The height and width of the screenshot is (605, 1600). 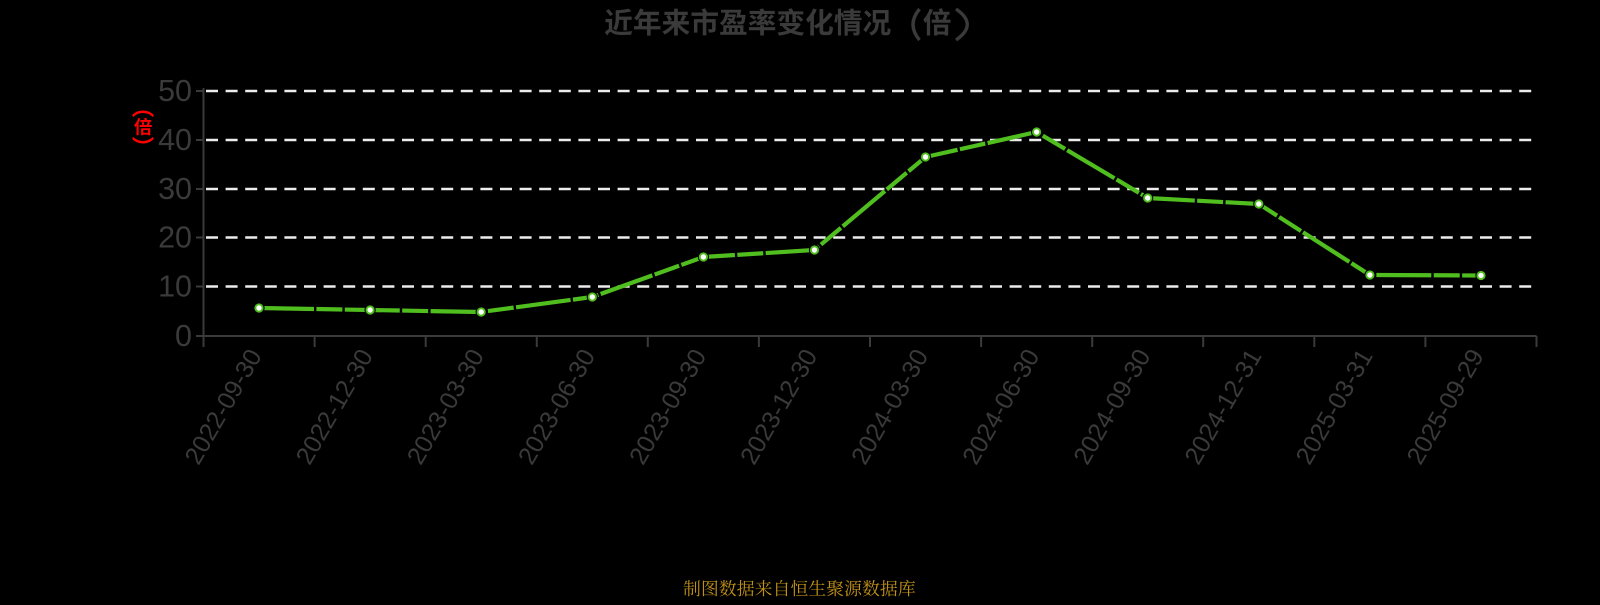 What do you see at coordinates (175, 91) in the screenshot?
I see `svg-text: 50` at bounding box center [175, 91].